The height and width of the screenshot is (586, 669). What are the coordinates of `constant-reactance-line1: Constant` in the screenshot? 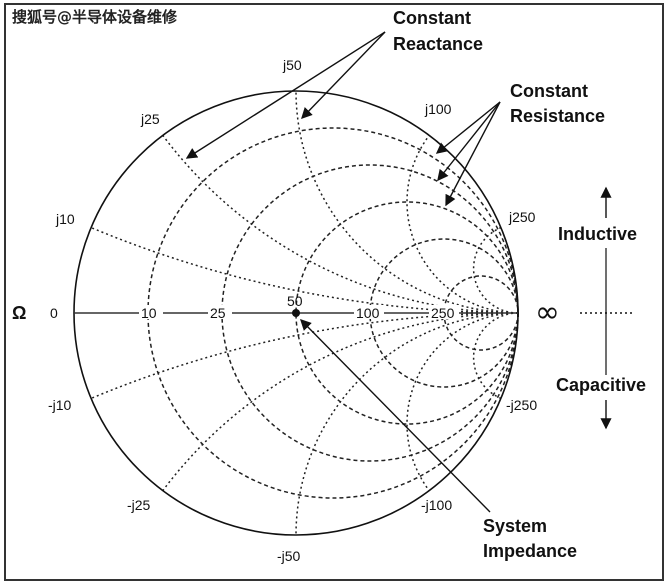 It's located at (432, 18).